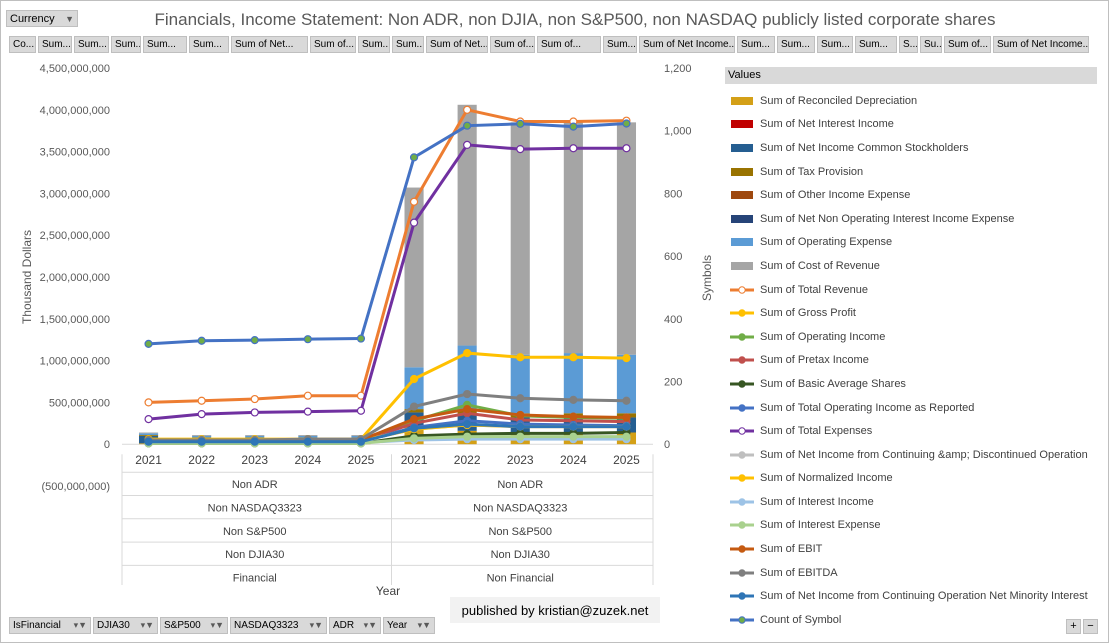 Image resolution: width=1109 pixels, height=643 pixels. I want to click on y2-tick-label: 1,200, so click(678, 69).